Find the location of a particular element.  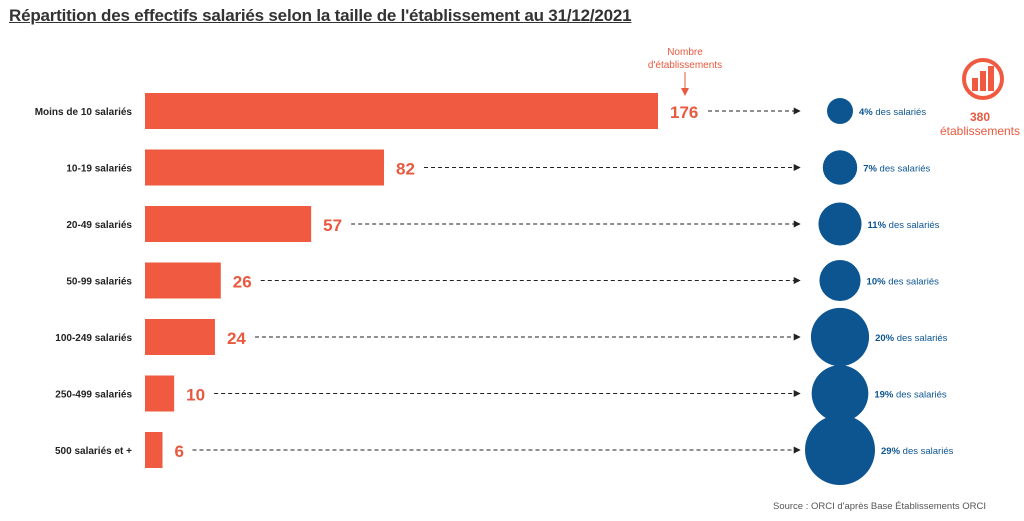

orci-logo-icon is located at coordinates (983, 79).